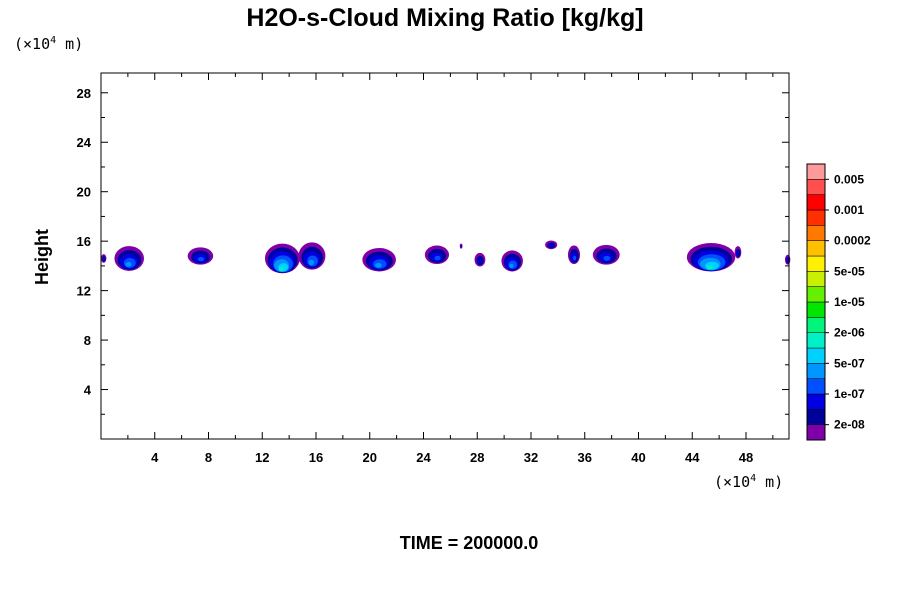 The height and width of the screenshot is (600, 900). What do you see at coordinates (84, 291) in the screenshot?
I see `y-tick-label: 12` at bounding box center [84, 291].